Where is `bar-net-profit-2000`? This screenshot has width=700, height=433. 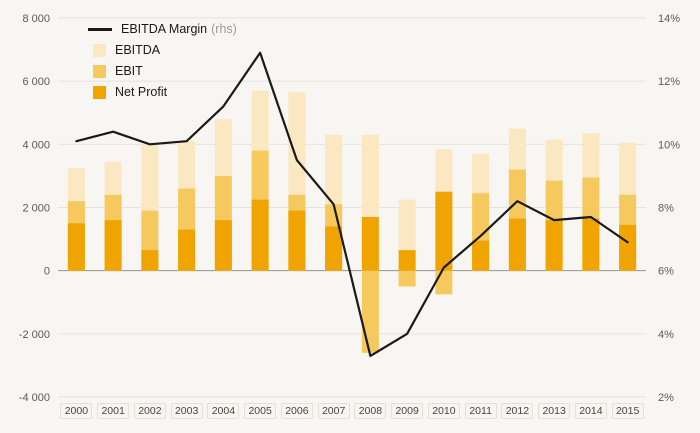 bar-net-profit-2000 is located at coordinates (76, 247).